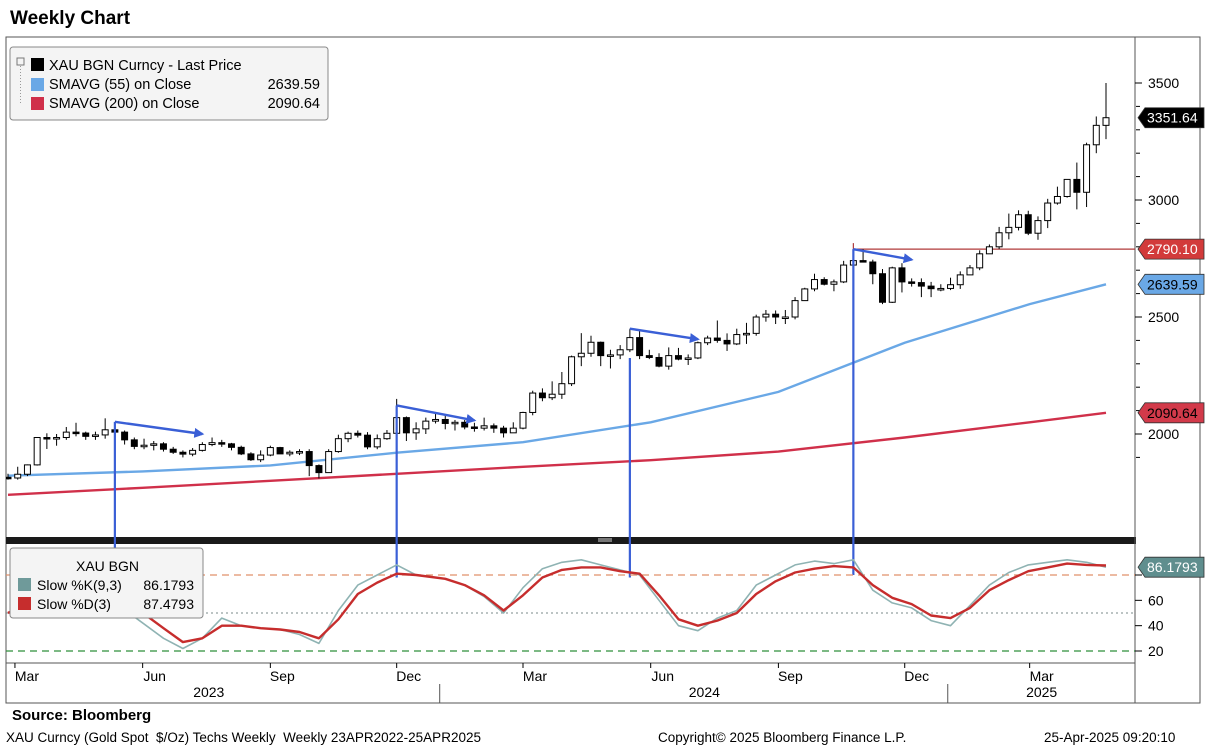 This screenshot has width=1206, height=752. What do you see at coordinates (1041, 692) in the screenshot?
I see `year-label: 2025` at bounding box center [1041, 692].